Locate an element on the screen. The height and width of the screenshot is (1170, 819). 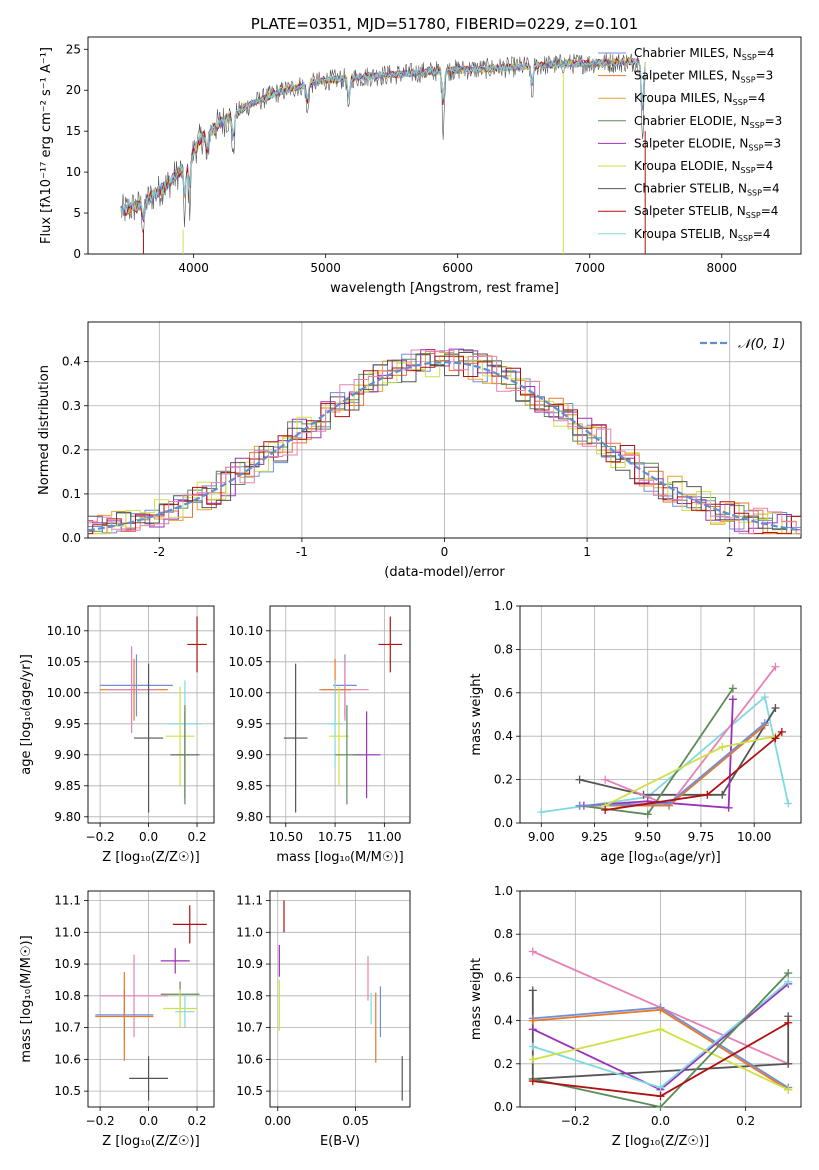
y-tick-label: 10.00 is located at coordinates (64, 693).